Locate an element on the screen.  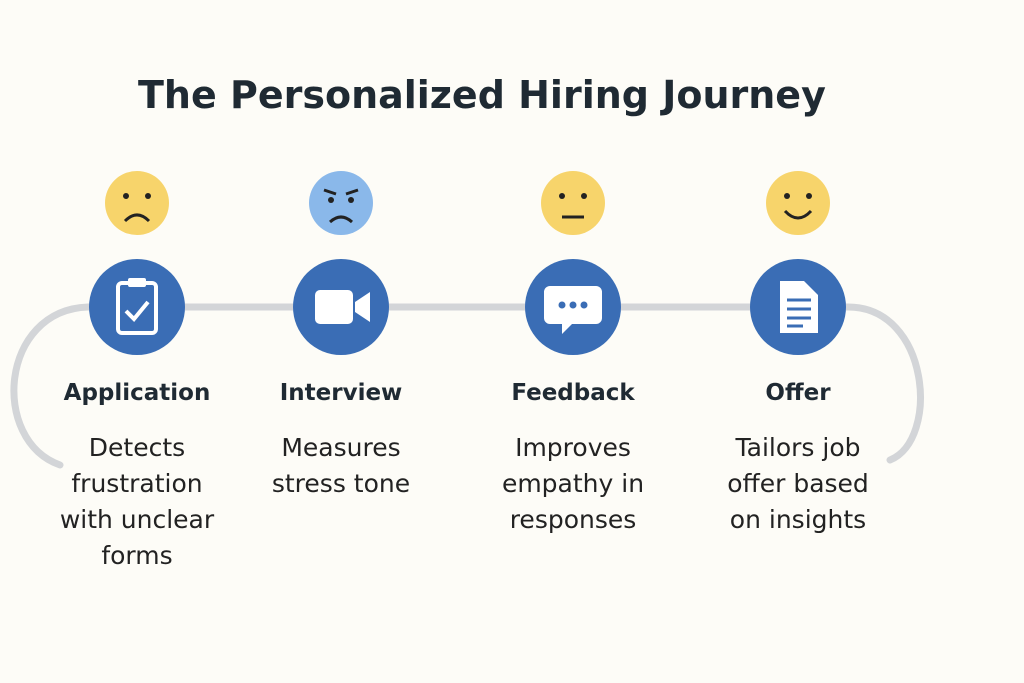
stage-description: on insights is located at coordinates (798, 519).